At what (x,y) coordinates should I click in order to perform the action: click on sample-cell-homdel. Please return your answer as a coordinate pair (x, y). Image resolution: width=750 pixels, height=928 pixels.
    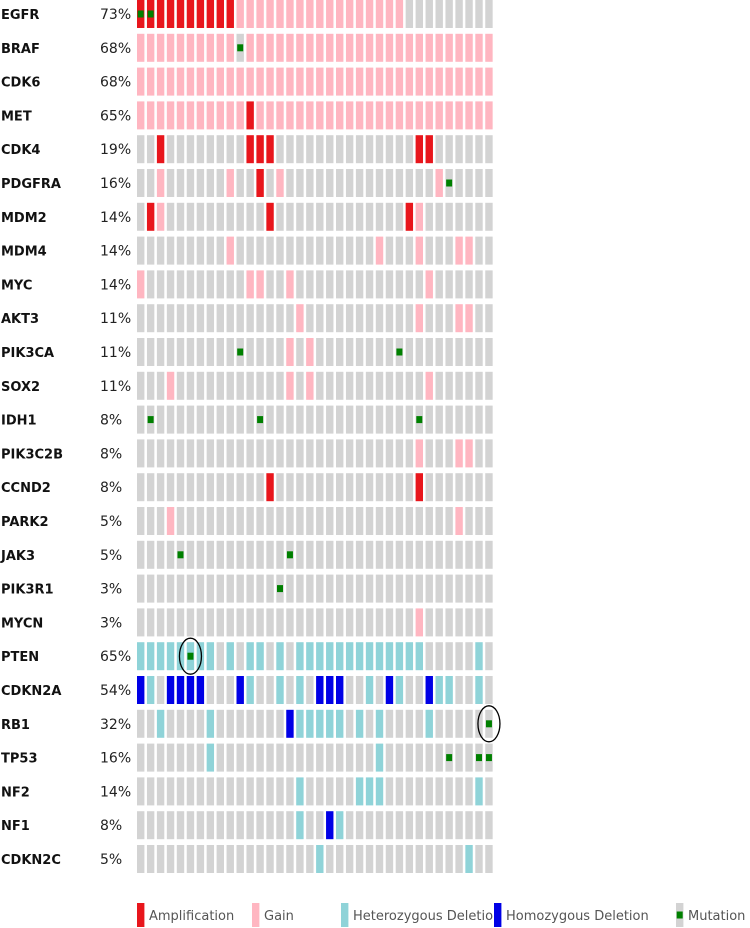
    Looking at the image, I should click on (389, 690).